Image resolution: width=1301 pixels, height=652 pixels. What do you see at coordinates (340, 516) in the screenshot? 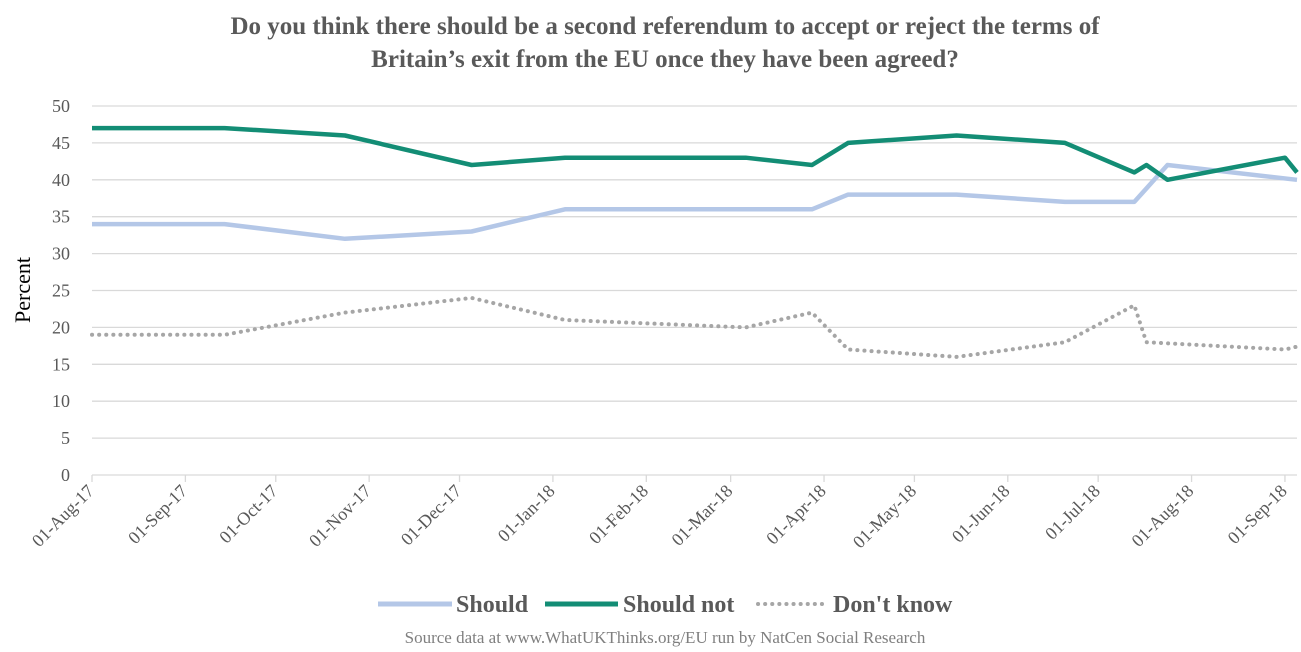
I see `x-tick-label: 01-Nov-17` at bounding box center [340, 516].